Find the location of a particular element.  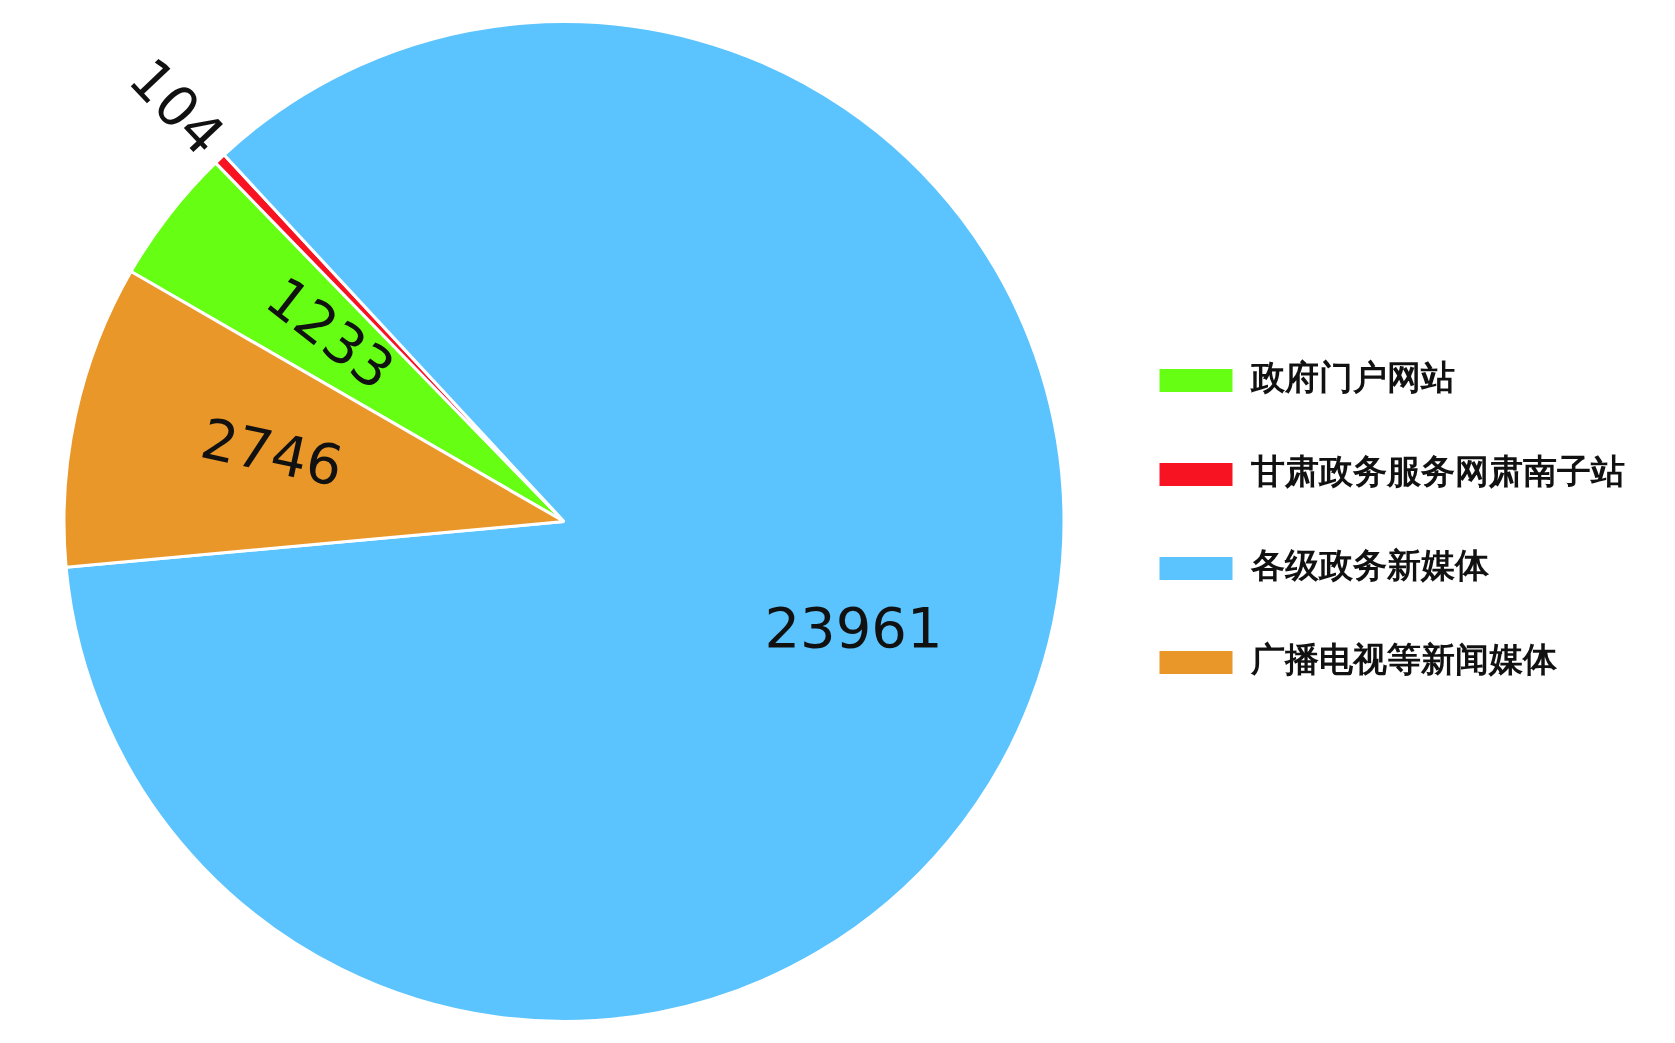

legend-label: 各级政务新媒体 is located at coordinates (1370, 565).